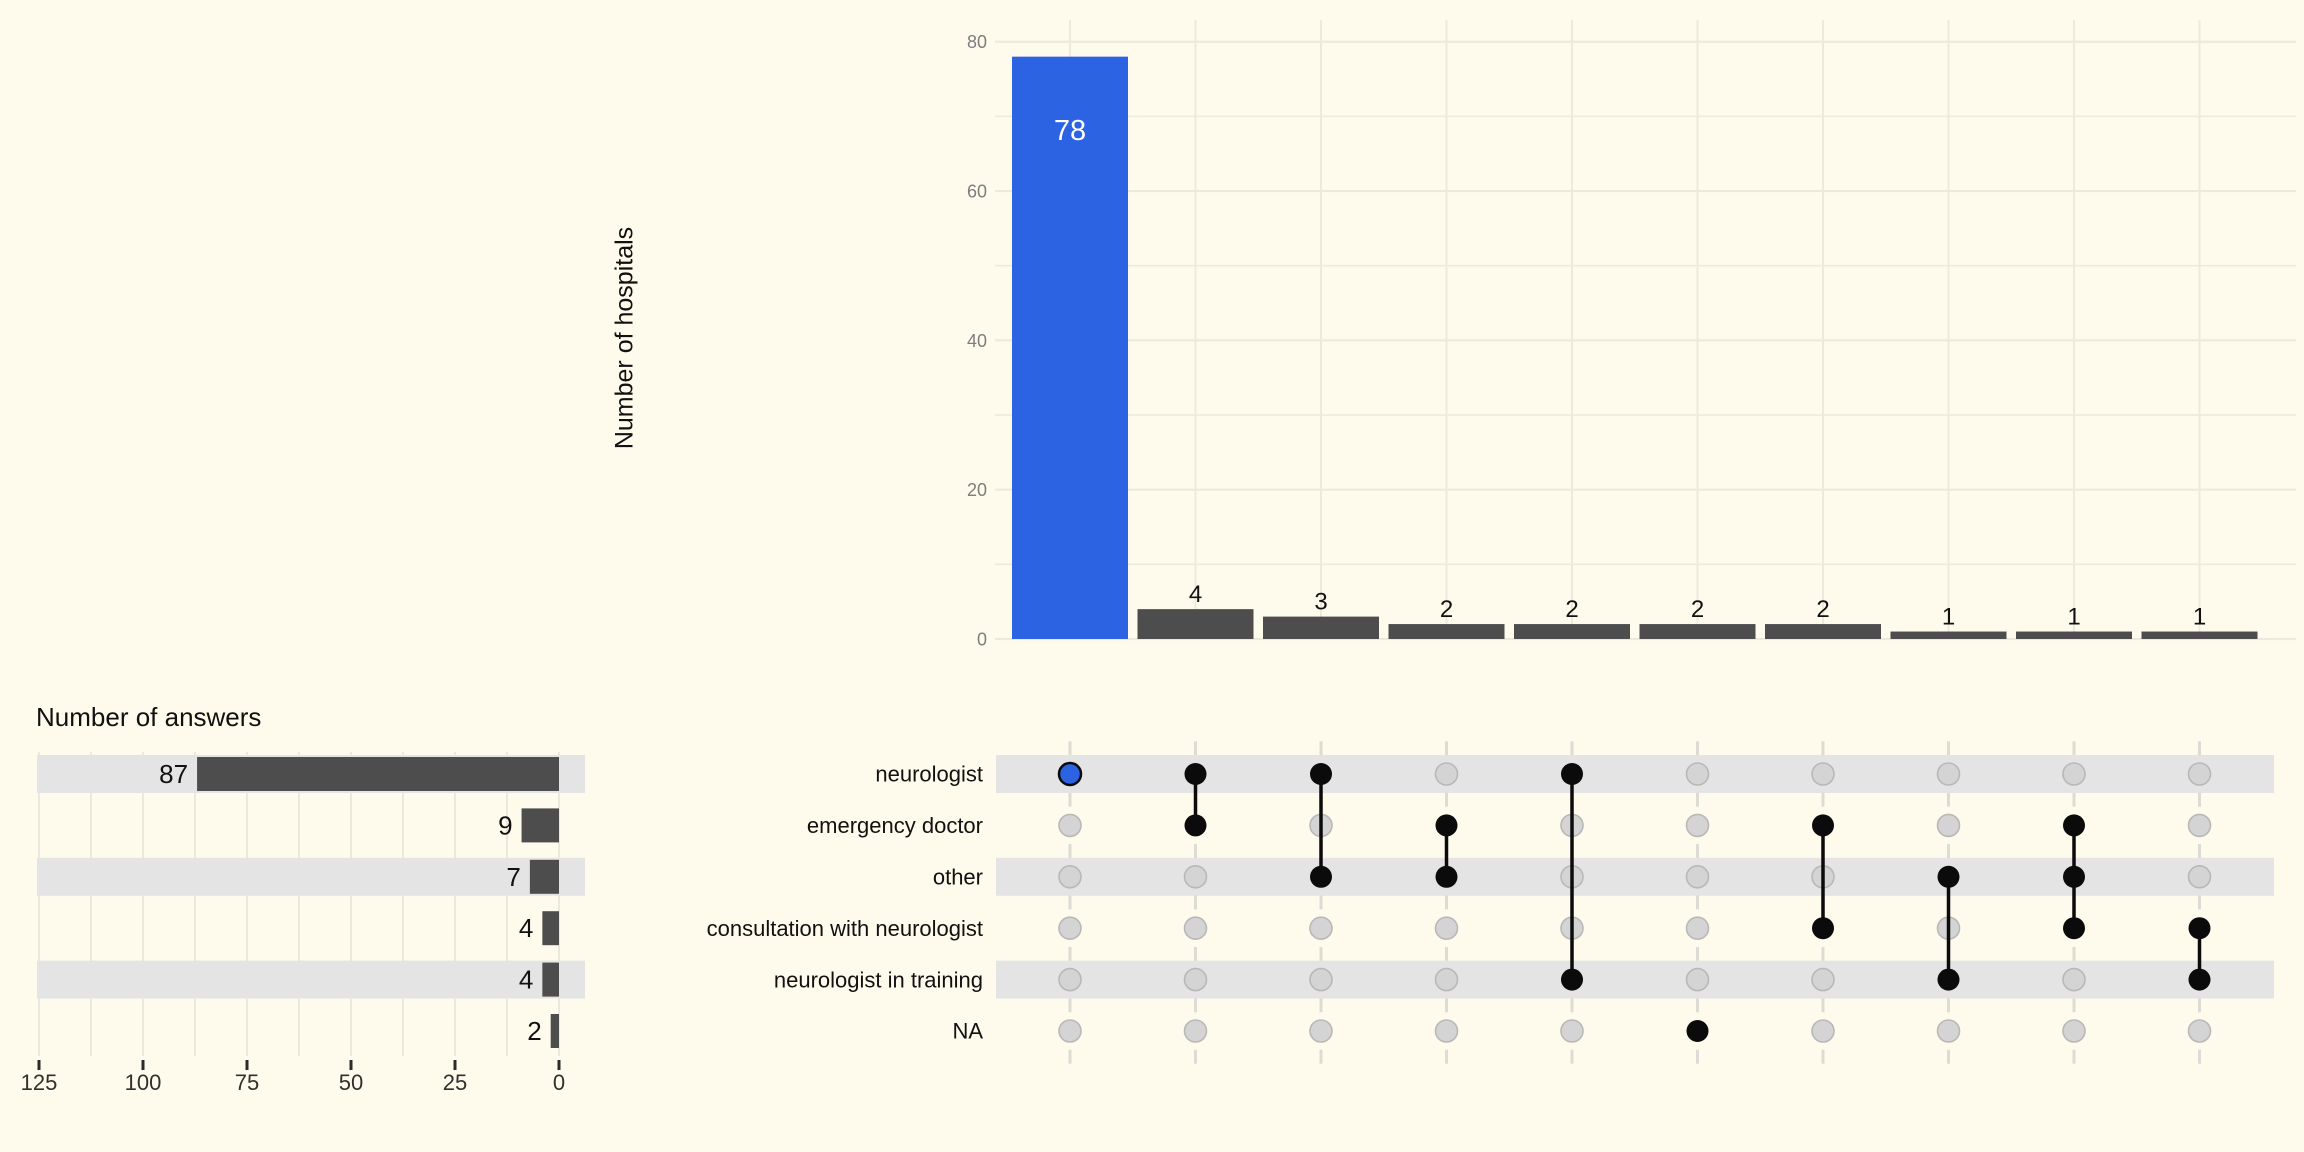 The image size is (2304, 1152). I want to click on hospitals-ytick-label: 60, so click(977, 192).